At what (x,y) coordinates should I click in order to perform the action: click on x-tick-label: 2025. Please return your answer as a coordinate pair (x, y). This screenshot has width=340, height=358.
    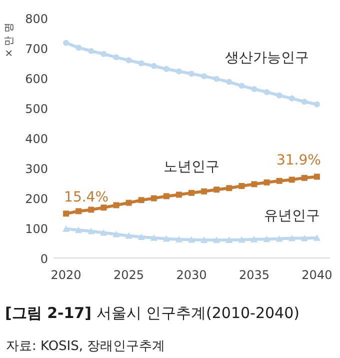
    Looking at the image, I should click on (129, 275).